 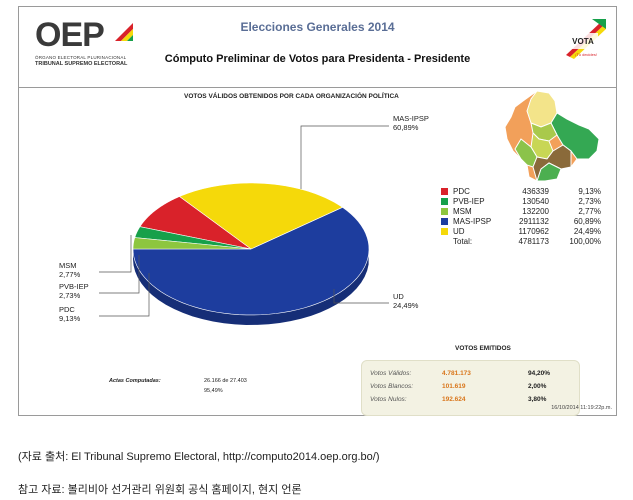 I want to click on legend-percent: 100,00%, so click(x=585, y=241).